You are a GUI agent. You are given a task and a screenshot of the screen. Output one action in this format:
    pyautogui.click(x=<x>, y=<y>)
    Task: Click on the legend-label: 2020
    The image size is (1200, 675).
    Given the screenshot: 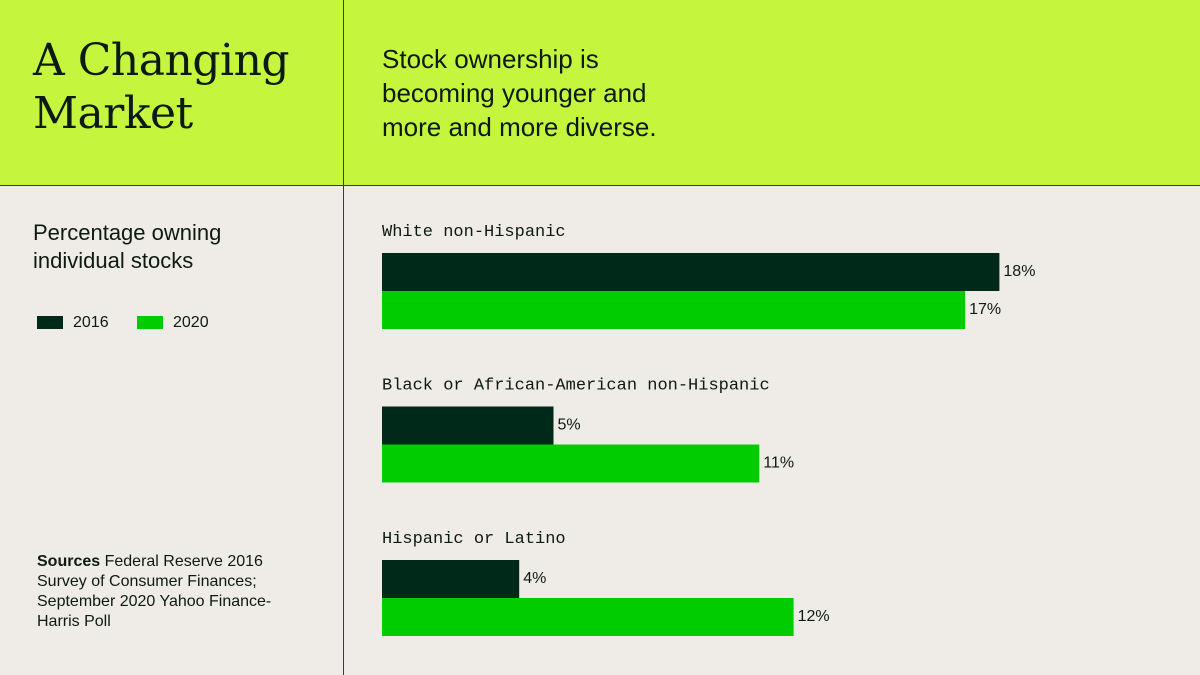 What is the action you would take?
    pyautogui.click(x=191, y=322)
    